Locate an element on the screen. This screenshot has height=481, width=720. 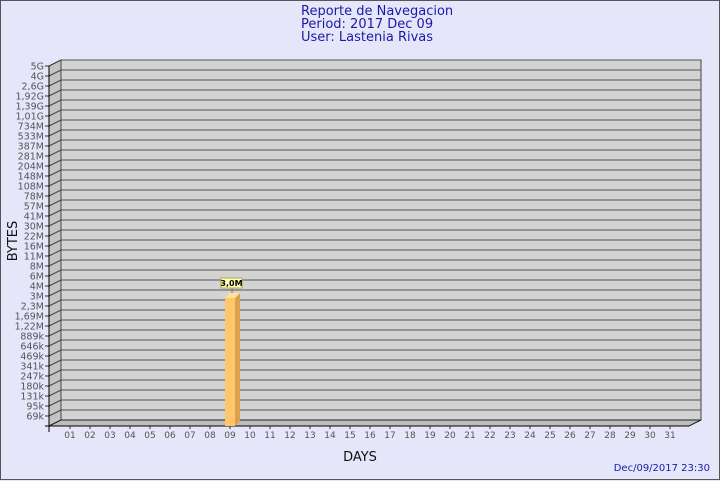
y-tick-label: 4M is located at coordinates (37, 287).